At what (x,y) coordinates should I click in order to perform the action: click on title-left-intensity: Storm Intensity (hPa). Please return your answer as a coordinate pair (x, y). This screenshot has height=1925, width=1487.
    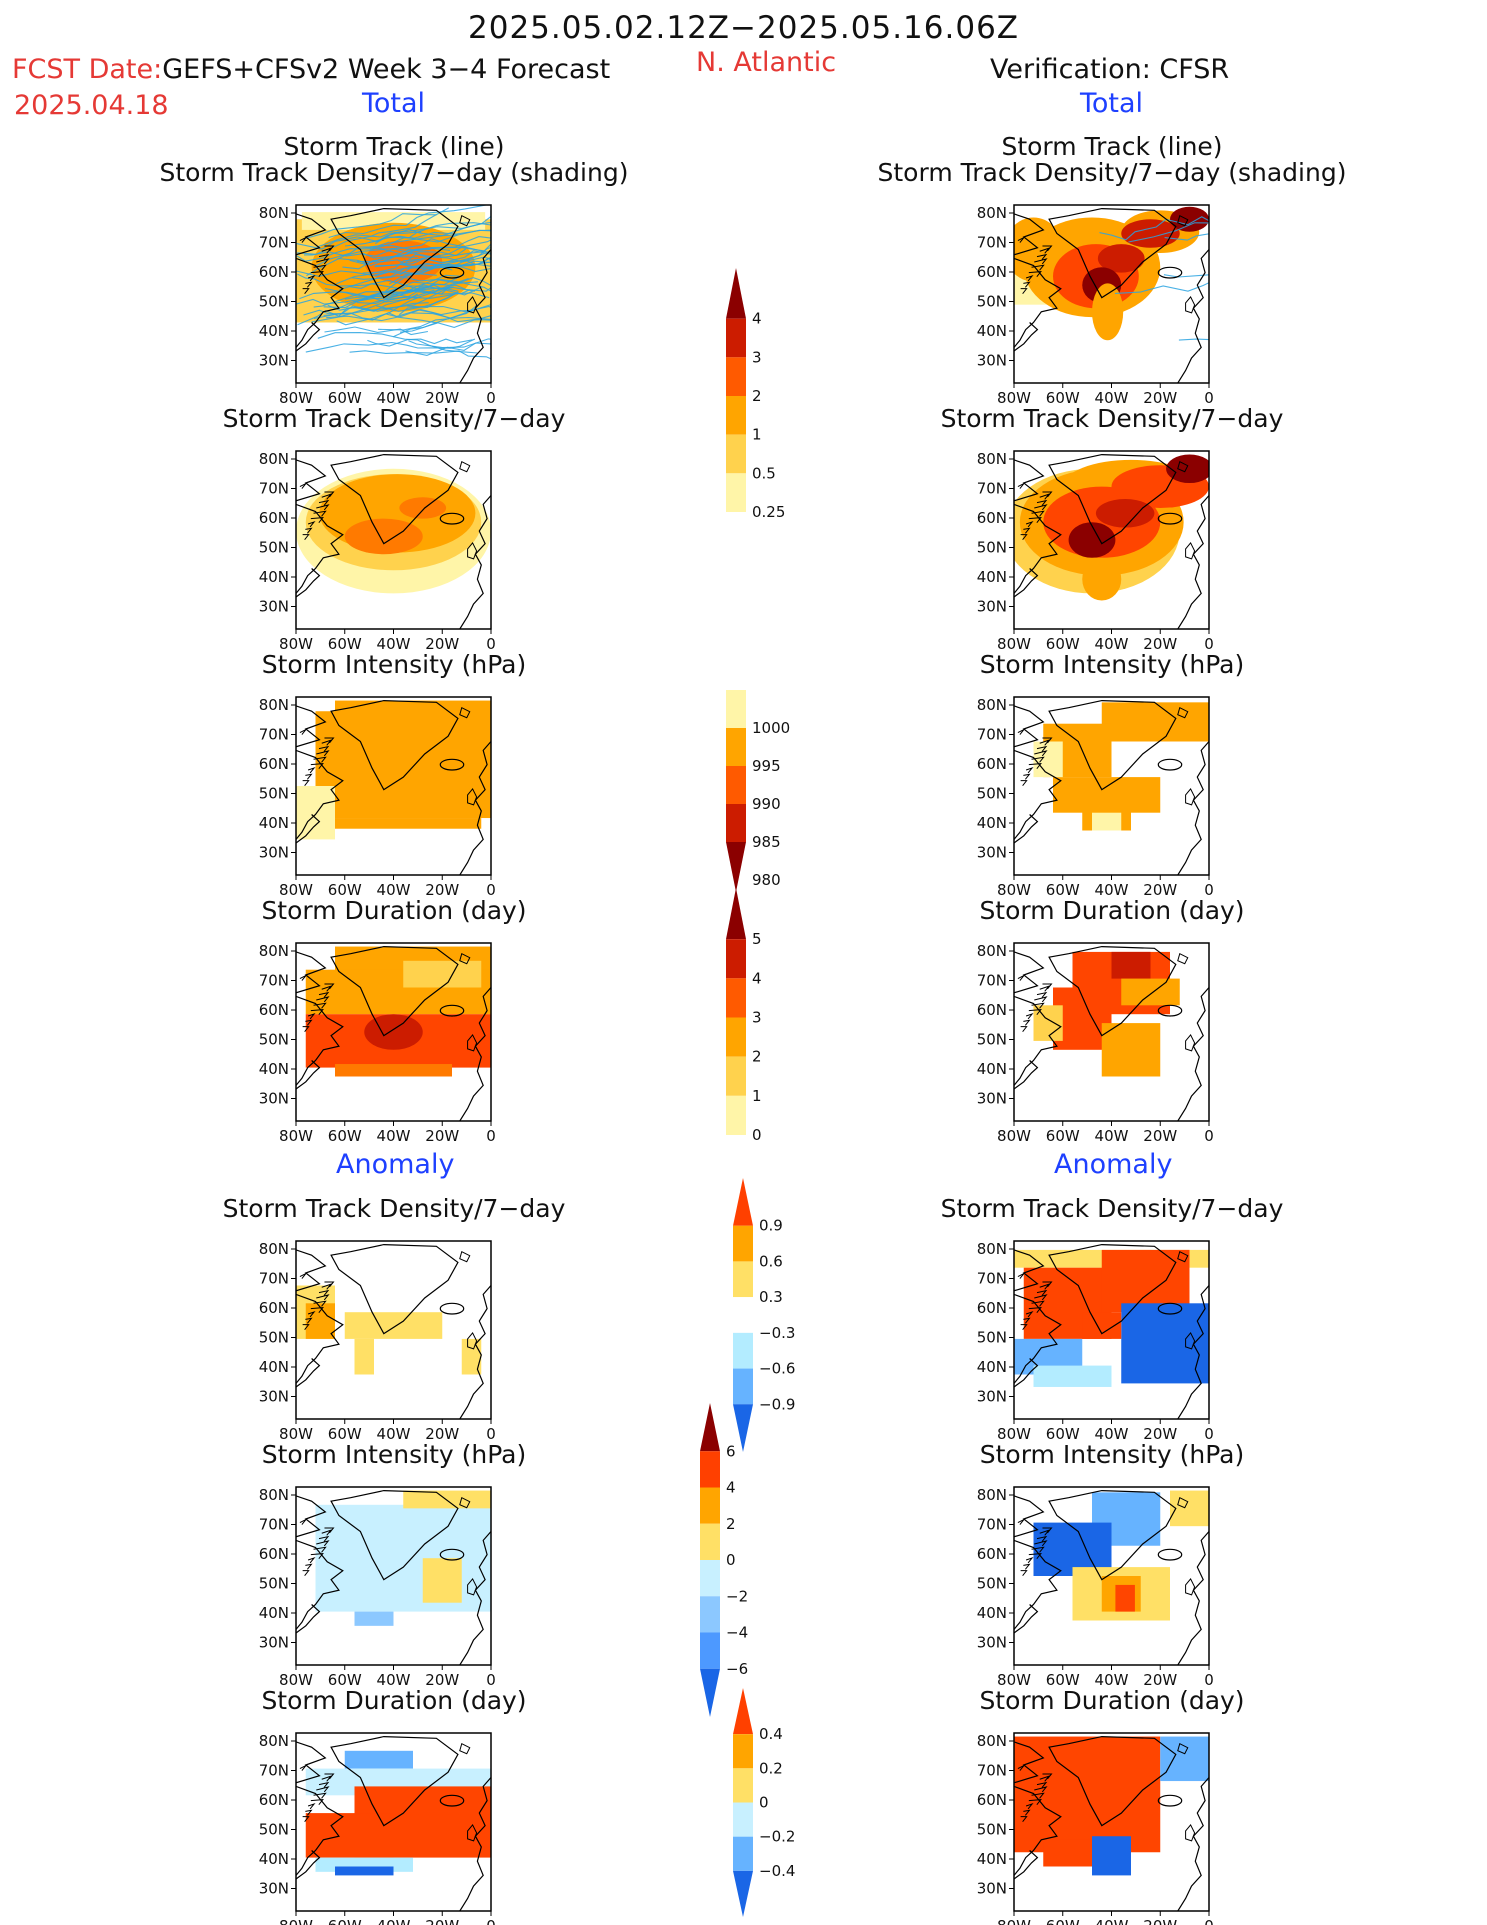
    Looking at the image, I should click on (394, 664).